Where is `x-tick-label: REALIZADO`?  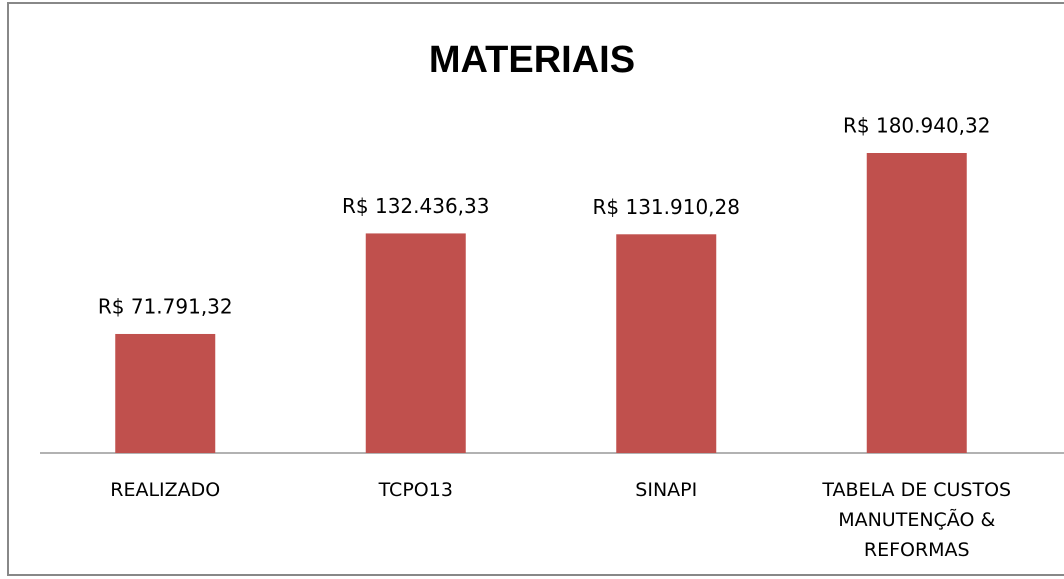
x-tick-label: REALIZADO is located at coordinates (165, 490).